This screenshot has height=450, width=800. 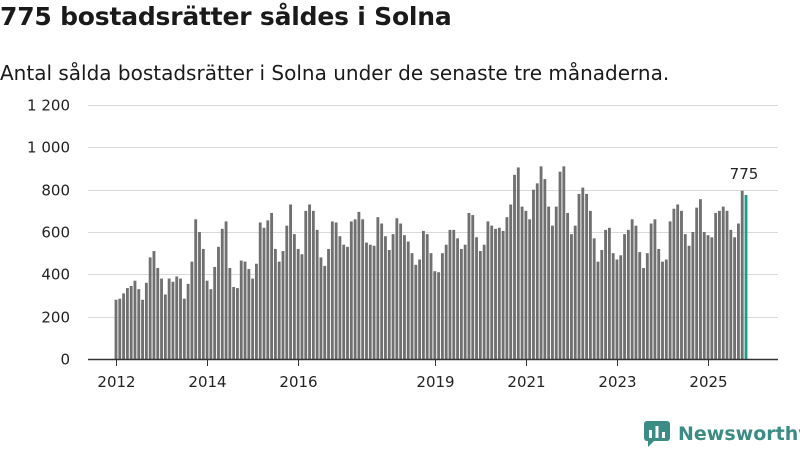 I want to click on x-tick-label: 2021, so click(x=526, y=382).